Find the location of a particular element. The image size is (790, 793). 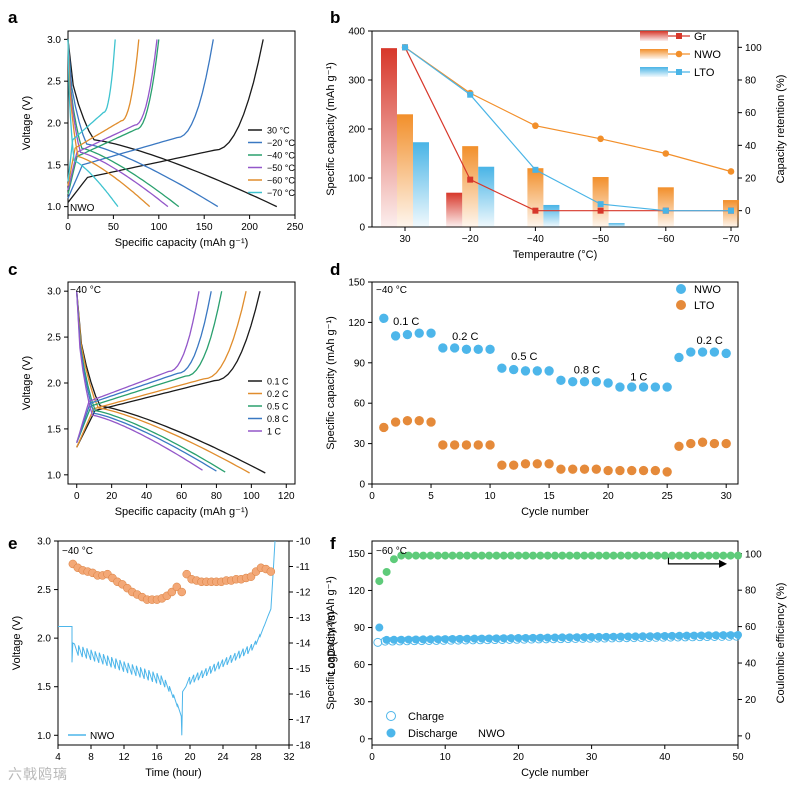

x-tick-label: 150 is located at coordinates (204, 227).